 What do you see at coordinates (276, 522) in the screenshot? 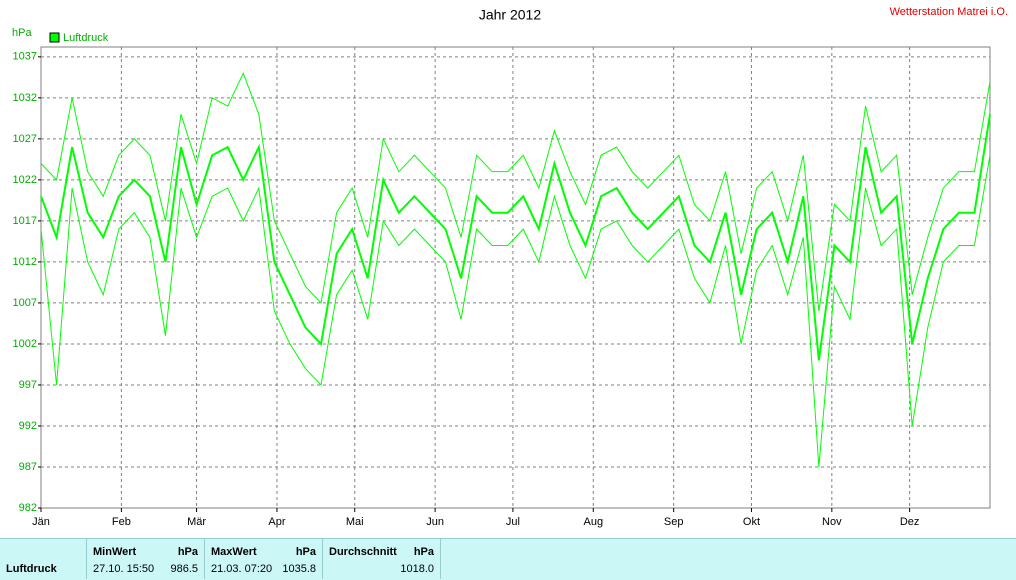
I see `x-tick-label: Apr` at bounding box center [276, 522].